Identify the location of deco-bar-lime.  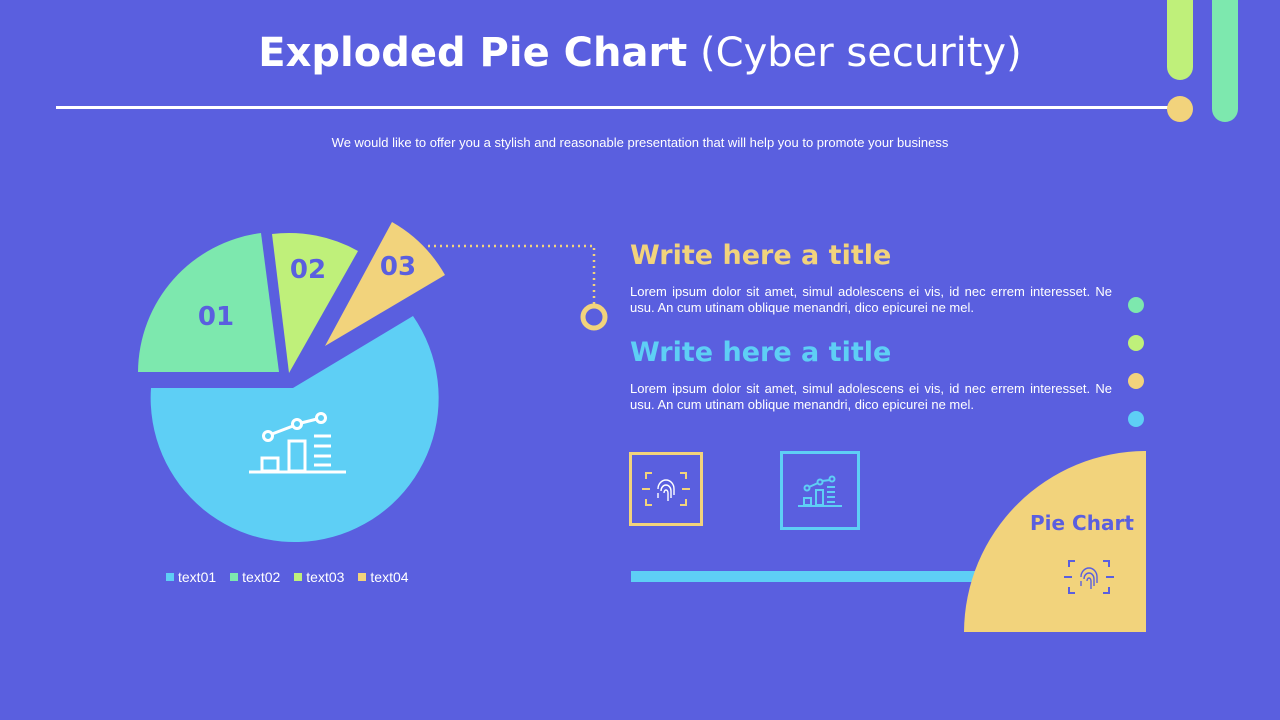
(1180, 40).